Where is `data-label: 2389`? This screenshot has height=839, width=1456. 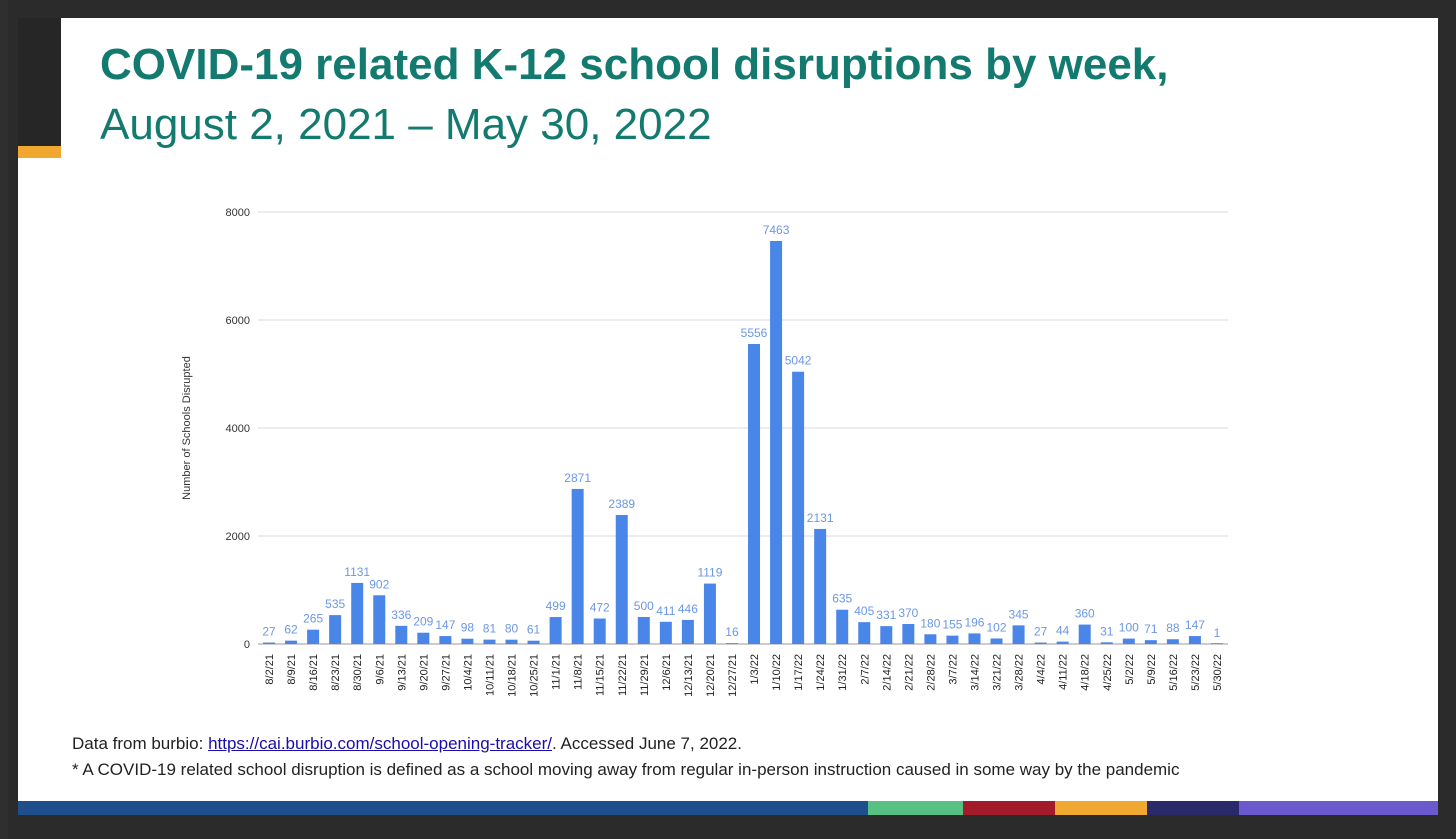
data-label: 2389 is located at coordinates (621, 504).